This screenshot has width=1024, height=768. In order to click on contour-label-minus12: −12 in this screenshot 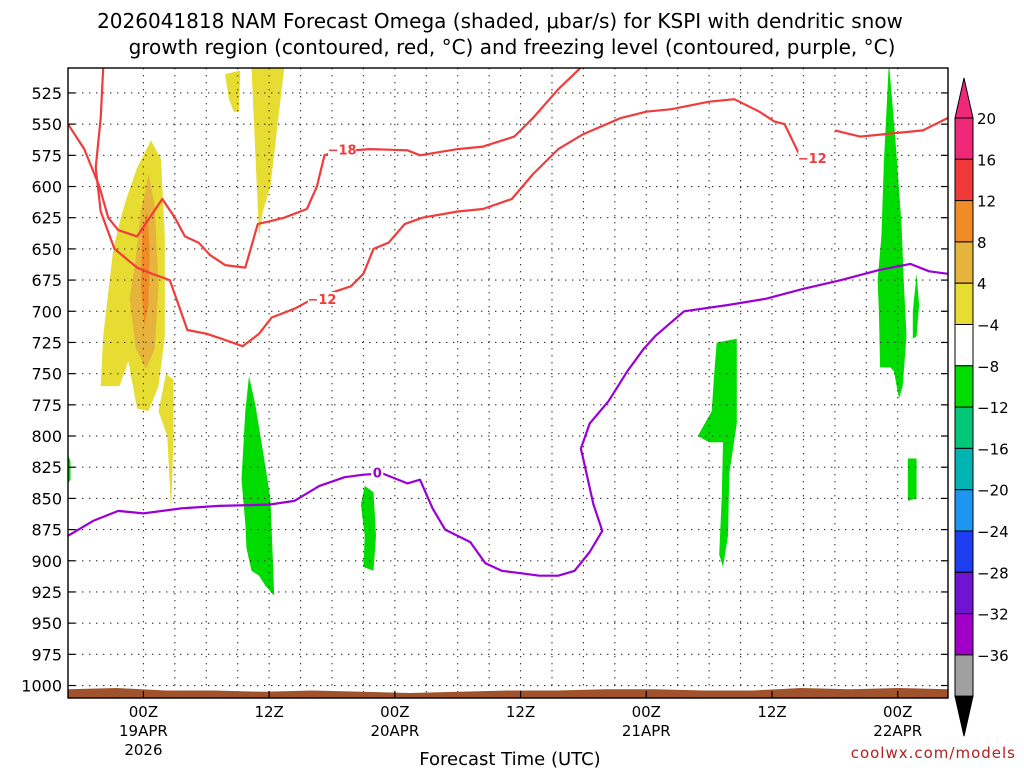, I will do `click(321, 300)`.